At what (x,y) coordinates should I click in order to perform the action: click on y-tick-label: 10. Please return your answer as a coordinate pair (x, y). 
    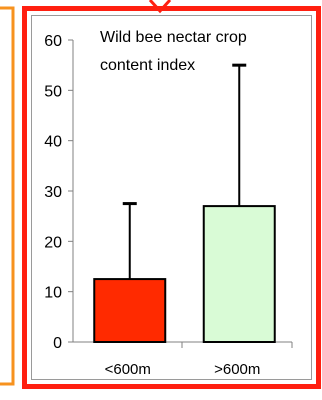
    Looking at the image, I should click on (53, 293).